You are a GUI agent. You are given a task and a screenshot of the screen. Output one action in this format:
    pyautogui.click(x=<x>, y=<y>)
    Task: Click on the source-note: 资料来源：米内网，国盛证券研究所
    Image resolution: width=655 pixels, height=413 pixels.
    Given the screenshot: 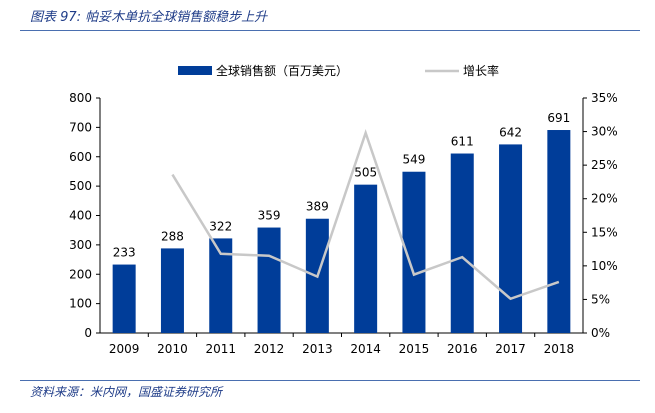 What is the action you would take?
    pyautogui.click(x=126, y=392)
    